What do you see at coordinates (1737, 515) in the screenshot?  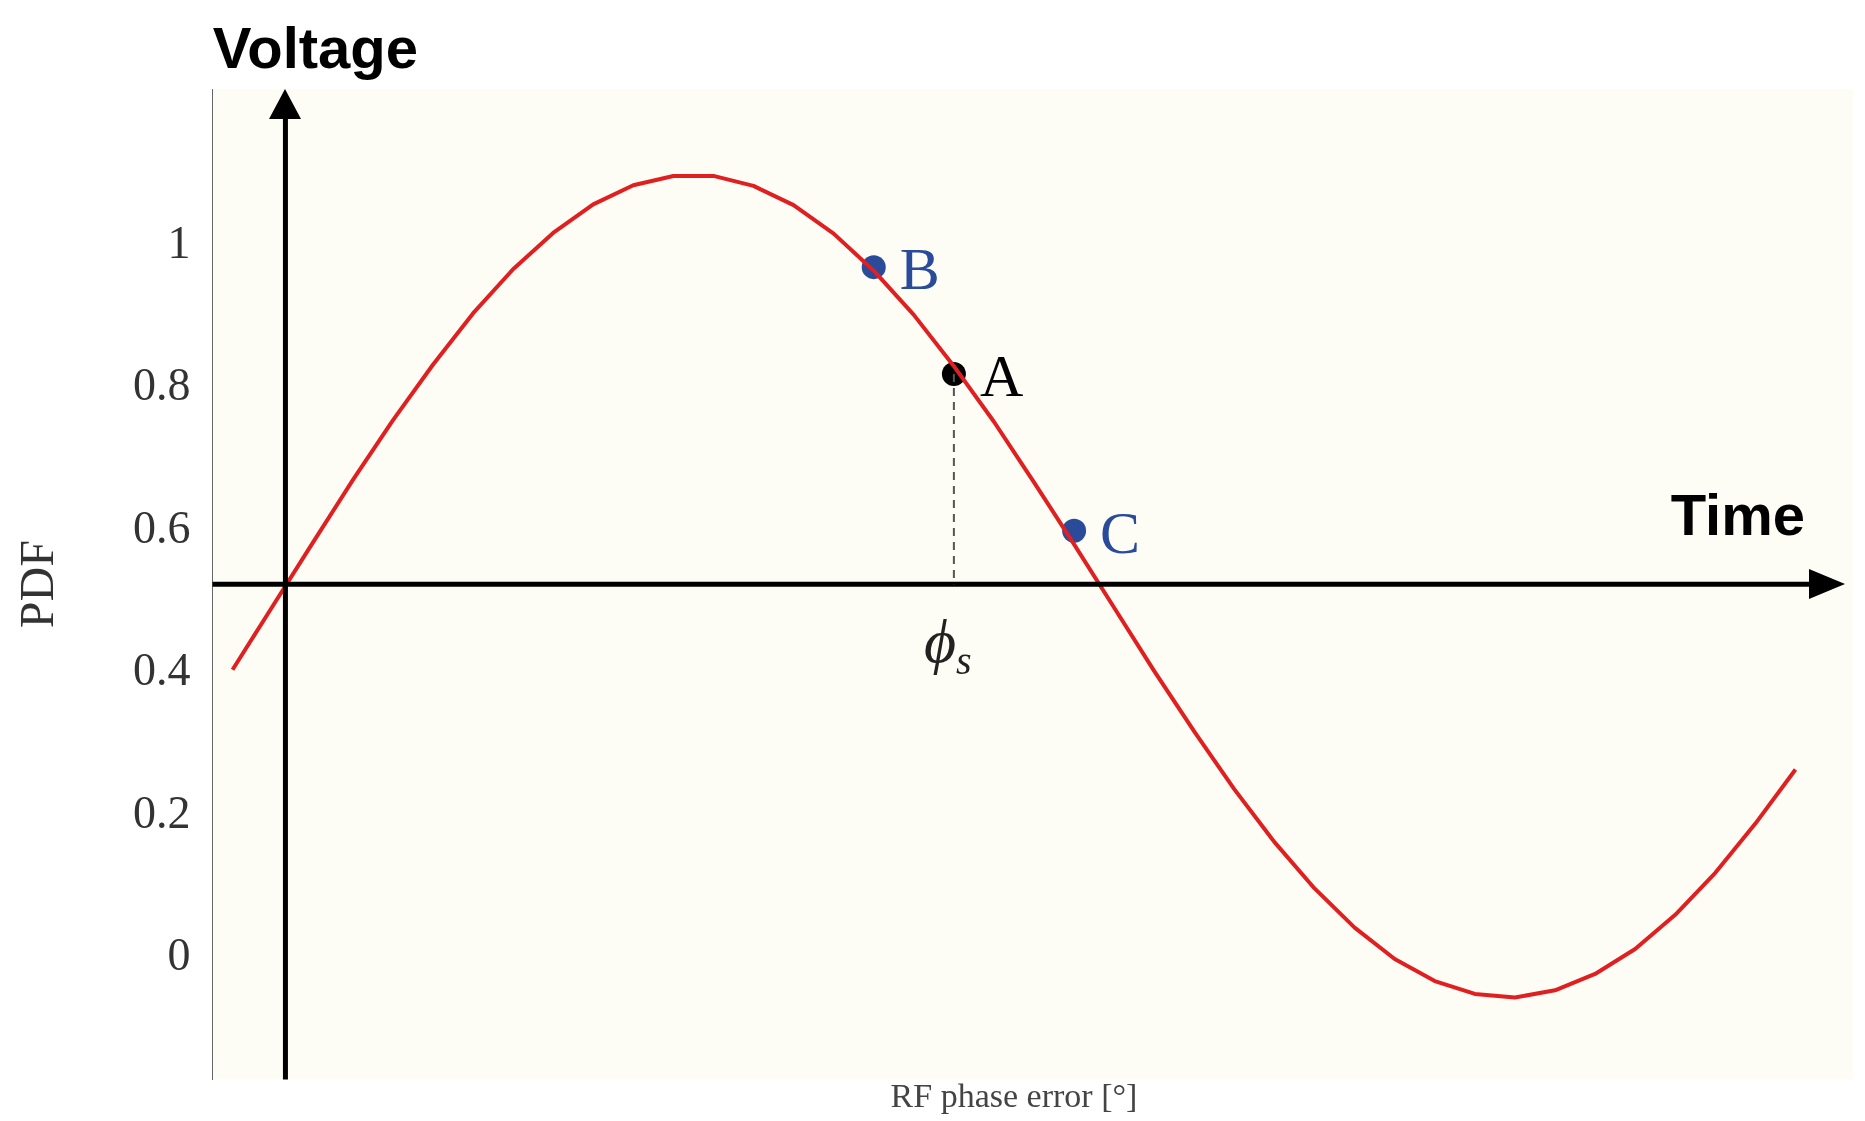 I see `ref-line-label: Time` at bounding box center [1737, 515].